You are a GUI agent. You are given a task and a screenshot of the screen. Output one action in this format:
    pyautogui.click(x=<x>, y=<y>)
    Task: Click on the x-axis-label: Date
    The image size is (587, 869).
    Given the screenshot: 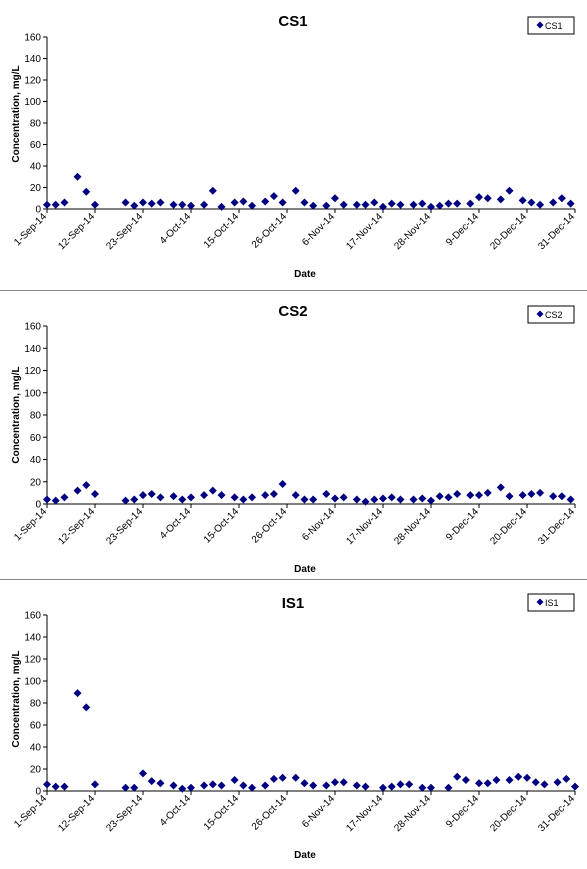 What is the action you would take?
    pyautogui.click(x=305, y=274)
    